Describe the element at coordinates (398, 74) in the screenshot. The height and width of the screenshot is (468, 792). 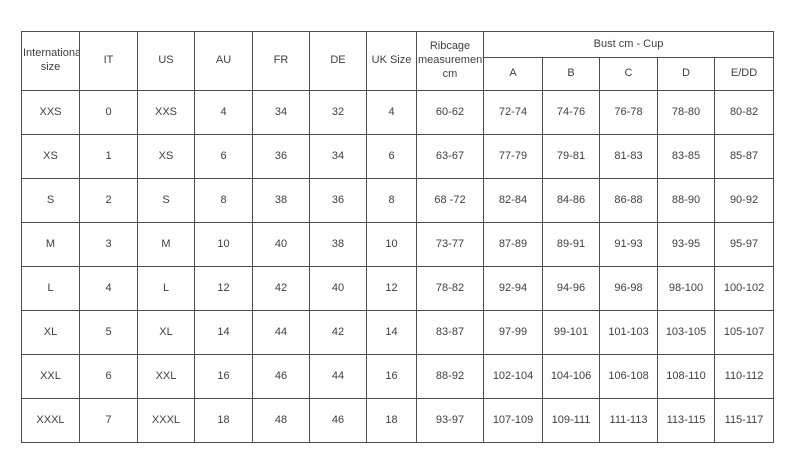
I see `header-row-cups: A B C D E/DD` at that location.